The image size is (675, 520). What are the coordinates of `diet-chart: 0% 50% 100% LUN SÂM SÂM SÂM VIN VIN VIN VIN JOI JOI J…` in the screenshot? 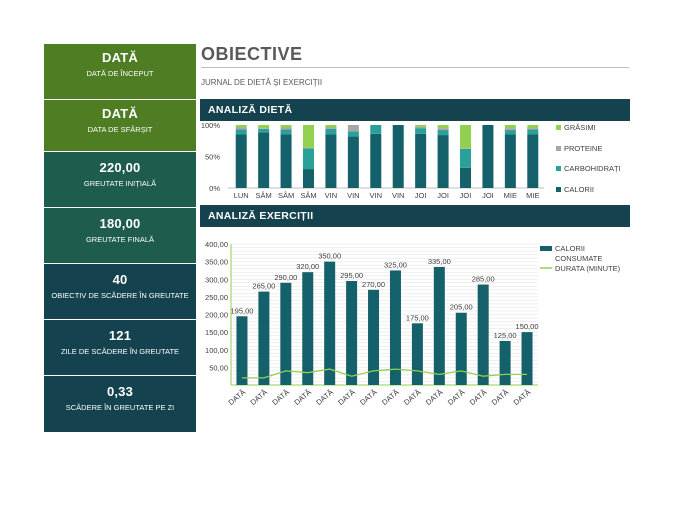 It's located at (411, 160).